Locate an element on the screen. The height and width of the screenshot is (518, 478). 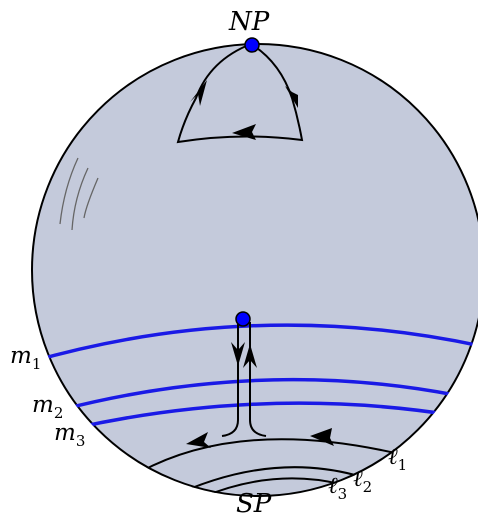
curve-l1 is located at coordinates (267, 455).